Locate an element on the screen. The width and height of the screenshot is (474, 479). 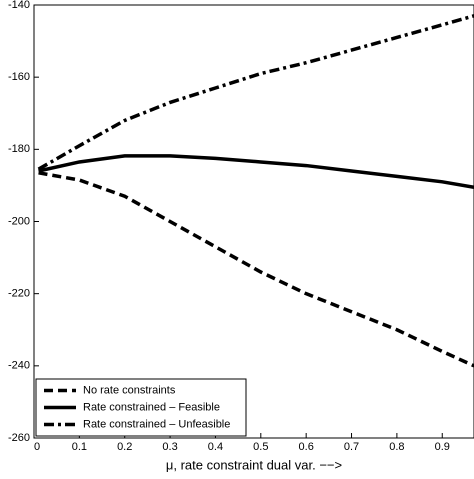
x-tick-label: 0.7 is located at coordinates (351, 447).